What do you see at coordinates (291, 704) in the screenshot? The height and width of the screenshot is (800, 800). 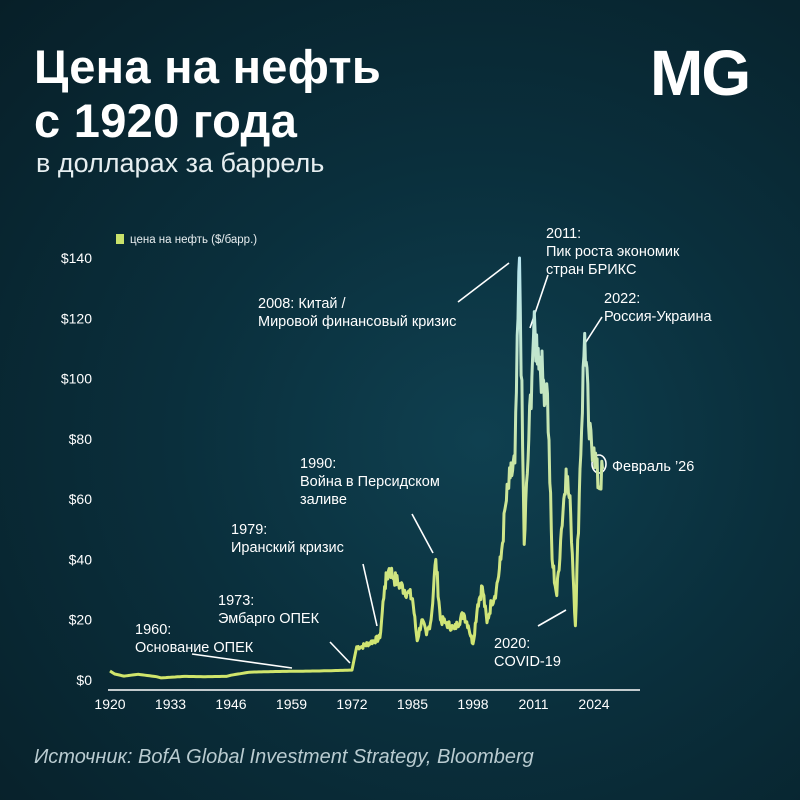 I see `x-tick-label: 1959` at bounding box center [291, 704].